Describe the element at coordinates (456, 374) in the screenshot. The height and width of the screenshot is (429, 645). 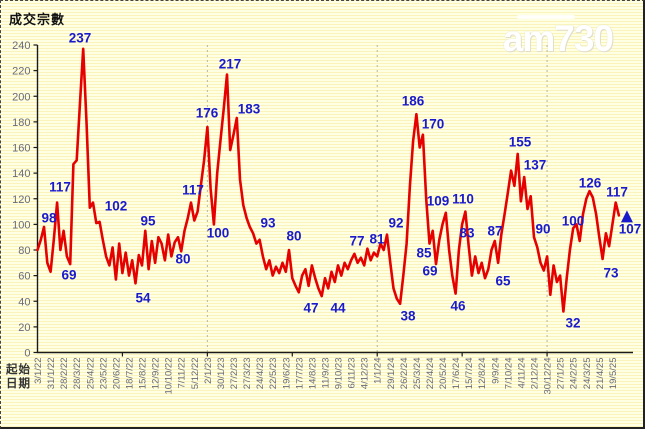
I see `x-tick-label: 17/6/24` at that location.